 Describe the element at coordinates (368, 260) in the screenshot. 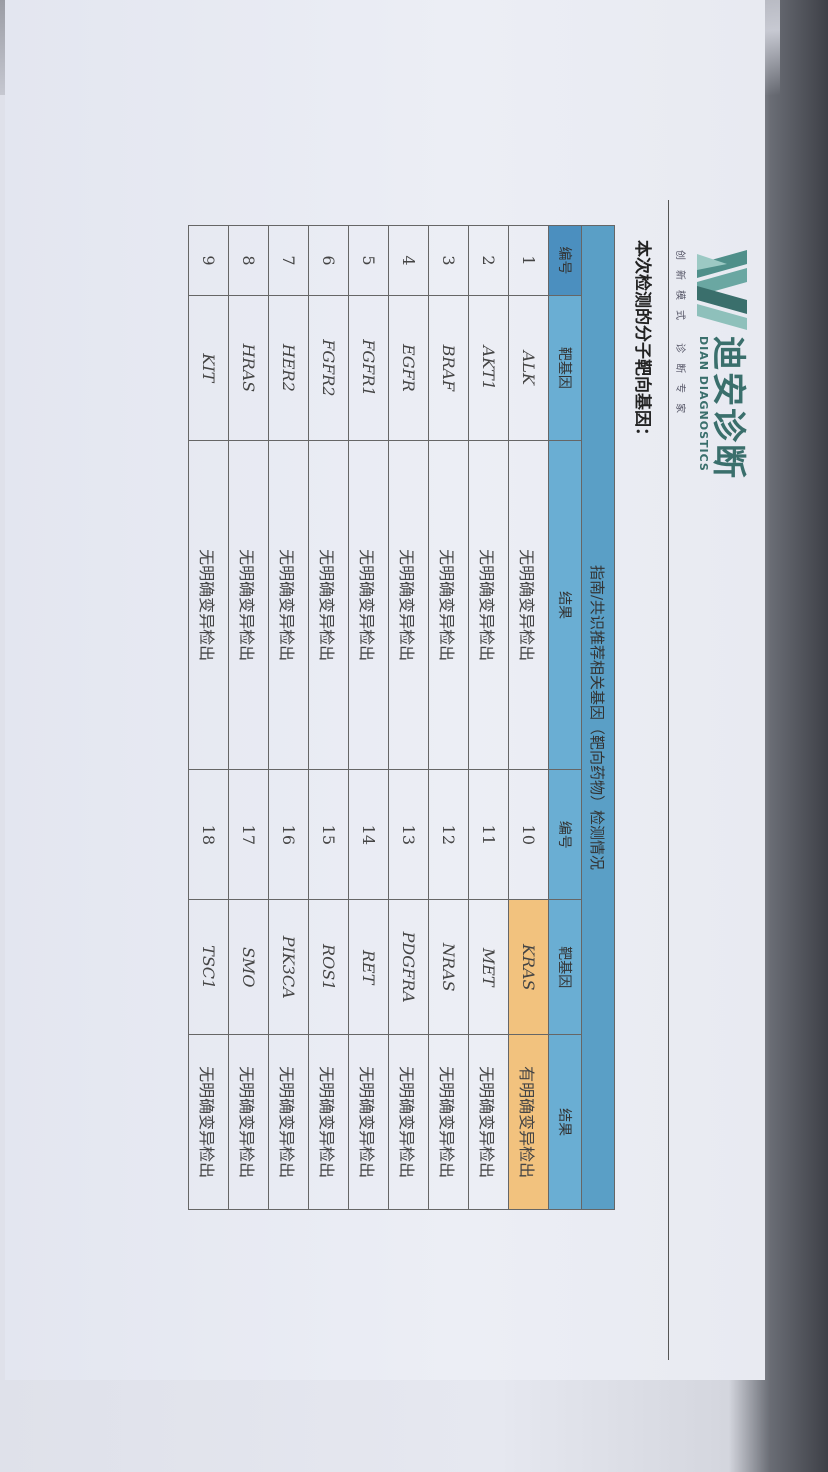

I see `cell-no: 5` at that location.